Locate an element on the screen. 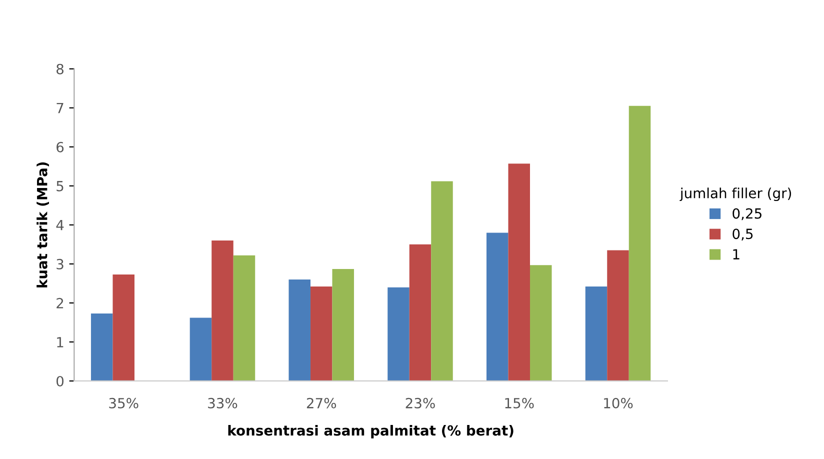 This screenshot has height=459, width=824. y-axis-title: kuat tarik (MPa) is located at coordinates (42, 225).